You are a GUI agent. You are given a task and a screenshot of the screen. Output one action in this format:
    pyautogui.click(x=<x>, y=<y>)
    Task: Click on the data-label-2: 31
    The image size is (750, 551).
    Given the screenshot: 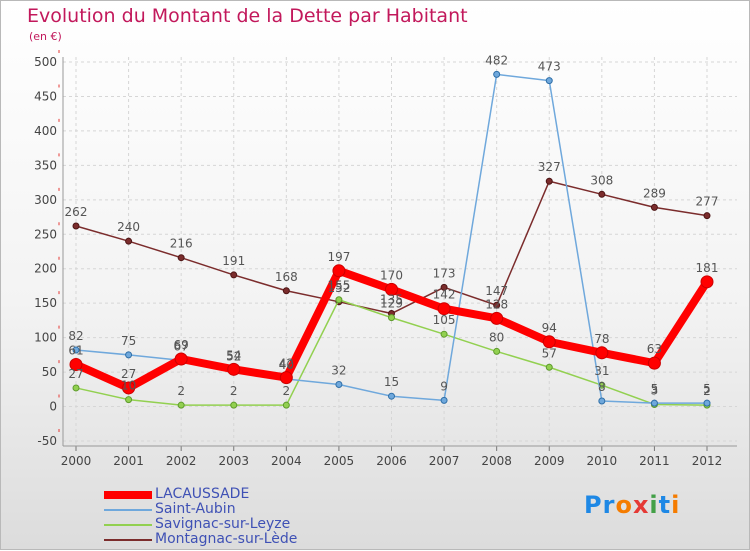 What is the action you would take?
    pyautogui.click(x=601, y=371)
    